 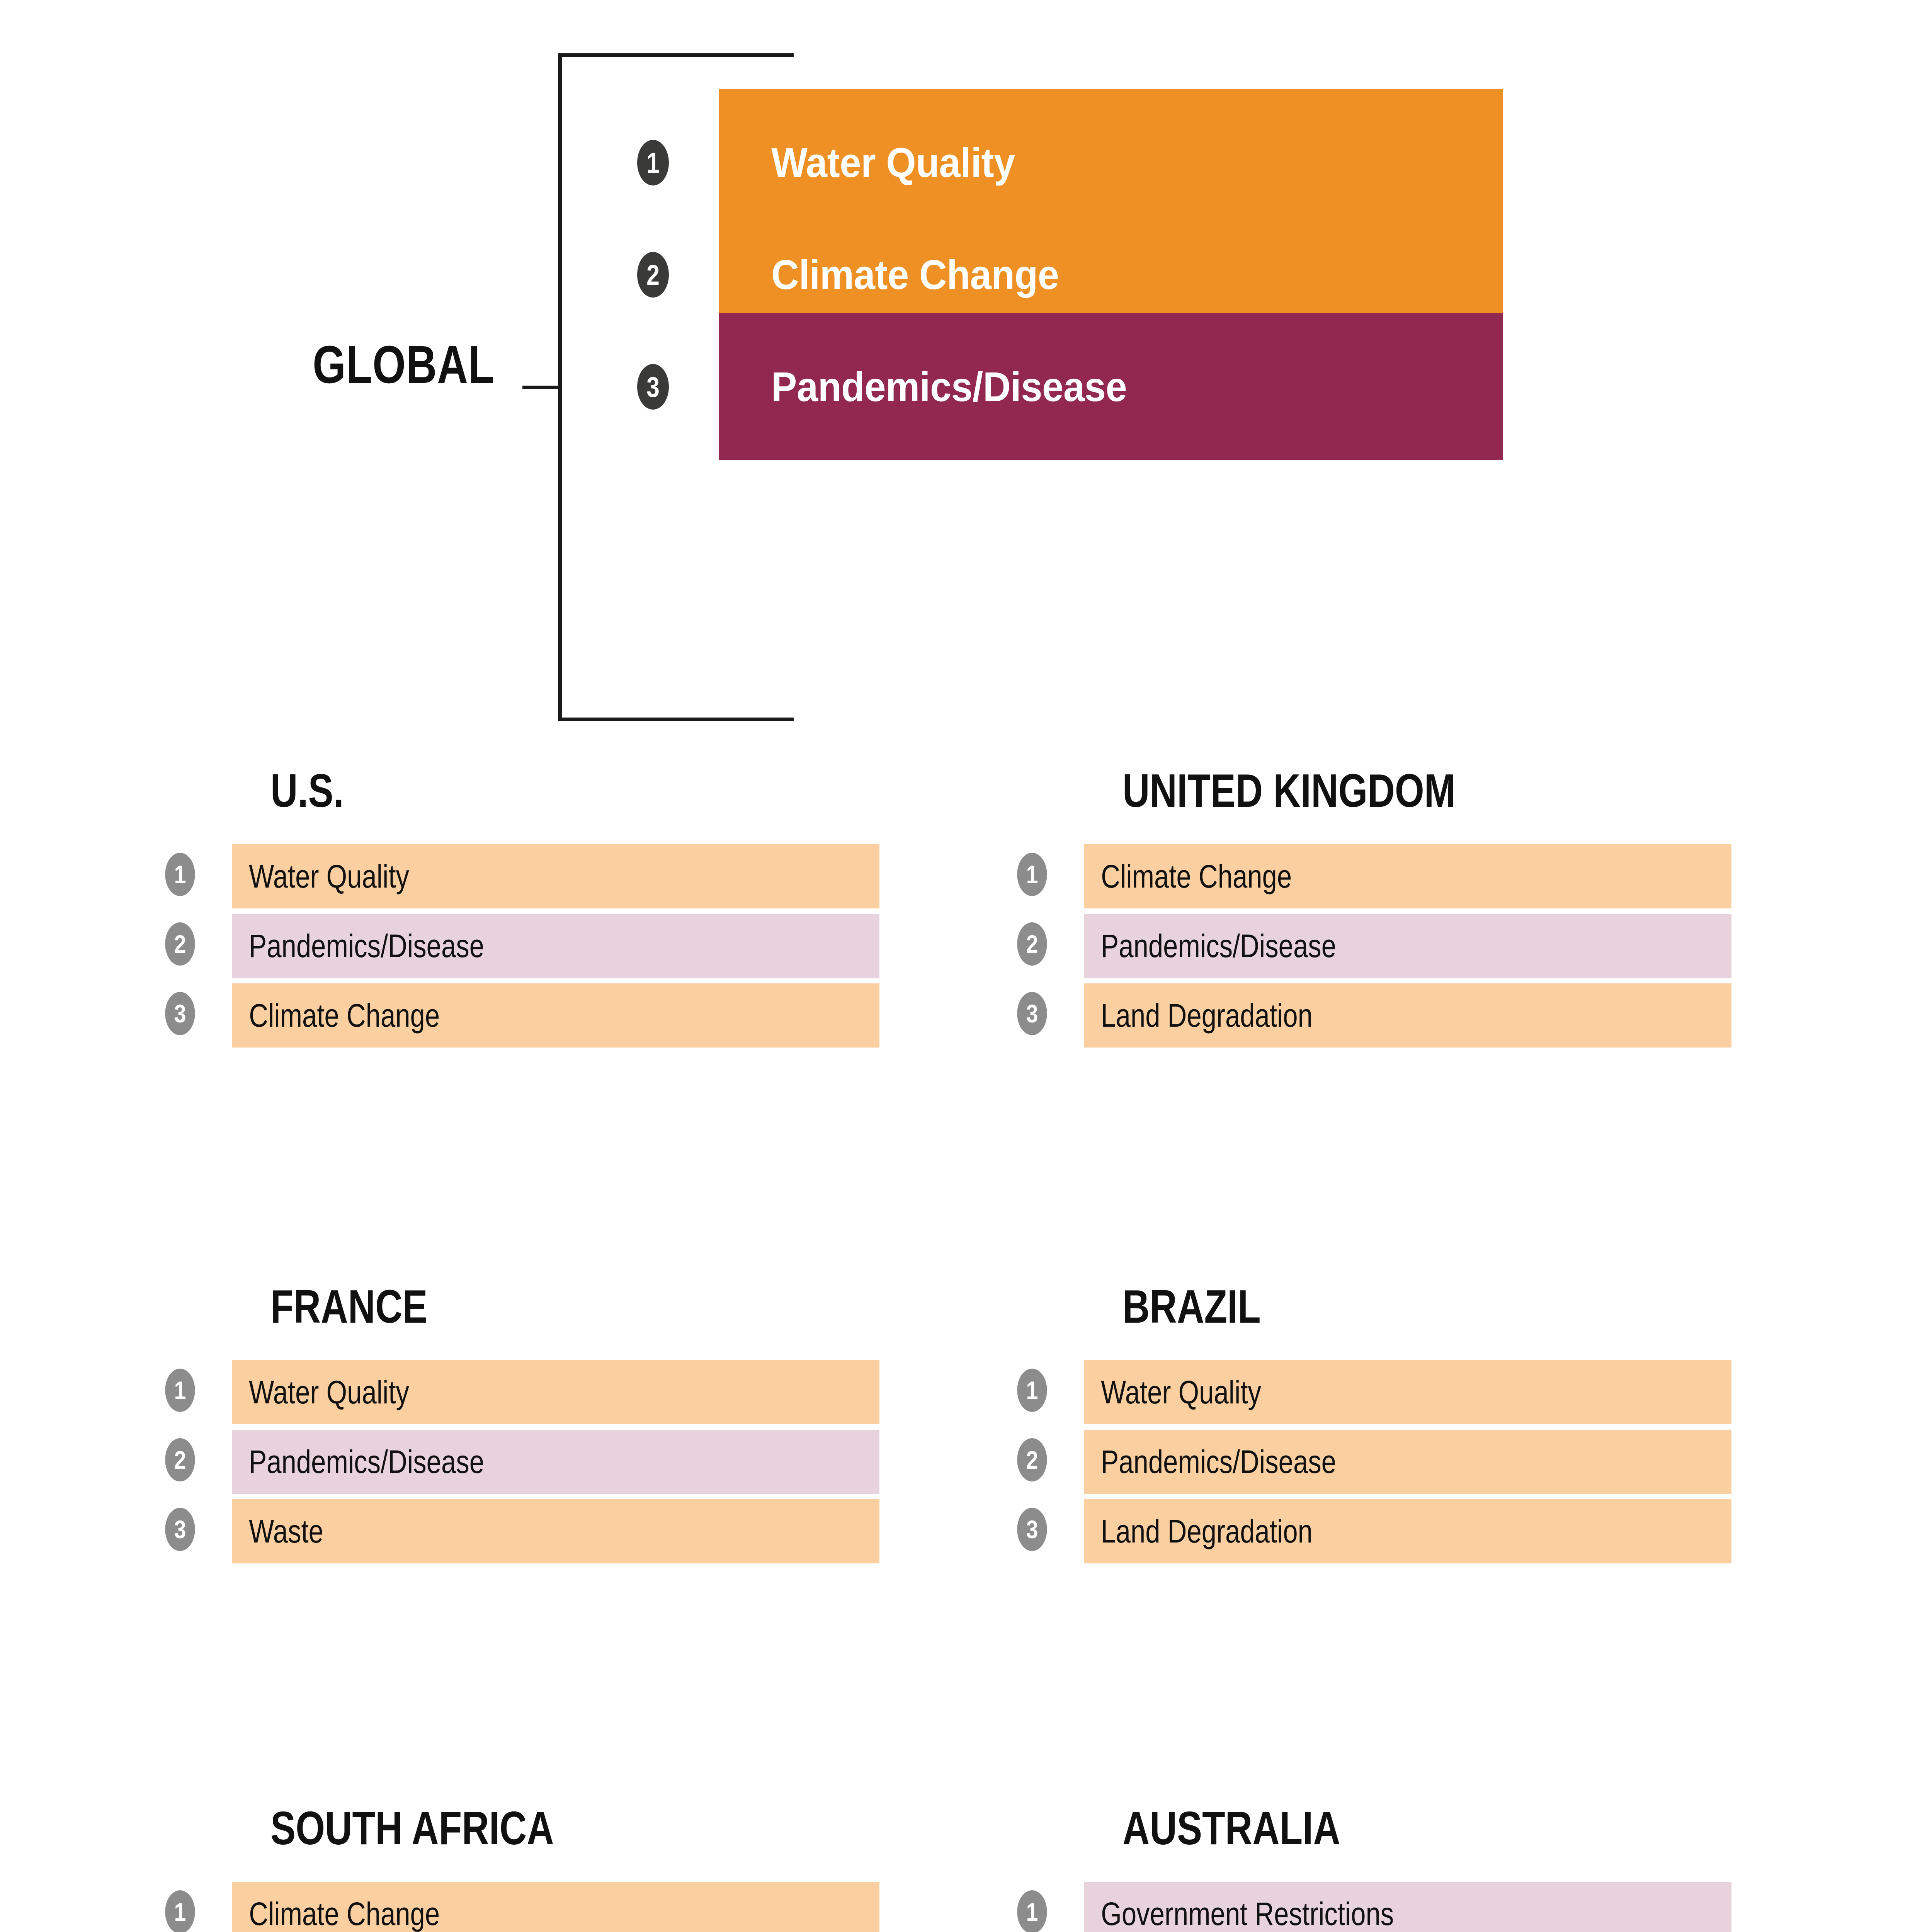 I want to click on country-issue-bar: Government Restrictions, so click(x=1407, y=1907).